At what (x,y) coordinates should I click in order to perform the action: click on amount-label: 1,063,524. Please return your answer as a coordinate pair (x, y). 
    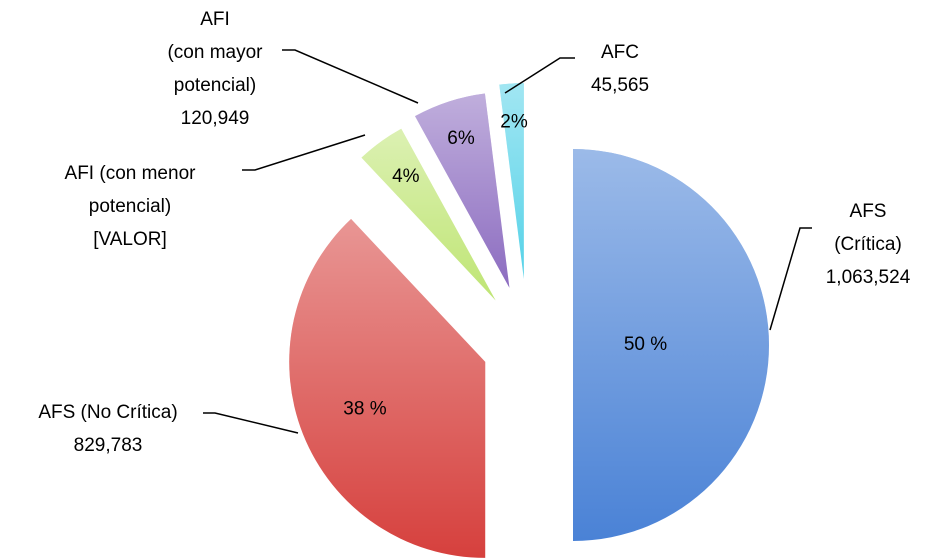
    Looking at the image, I should click on (868, 277).